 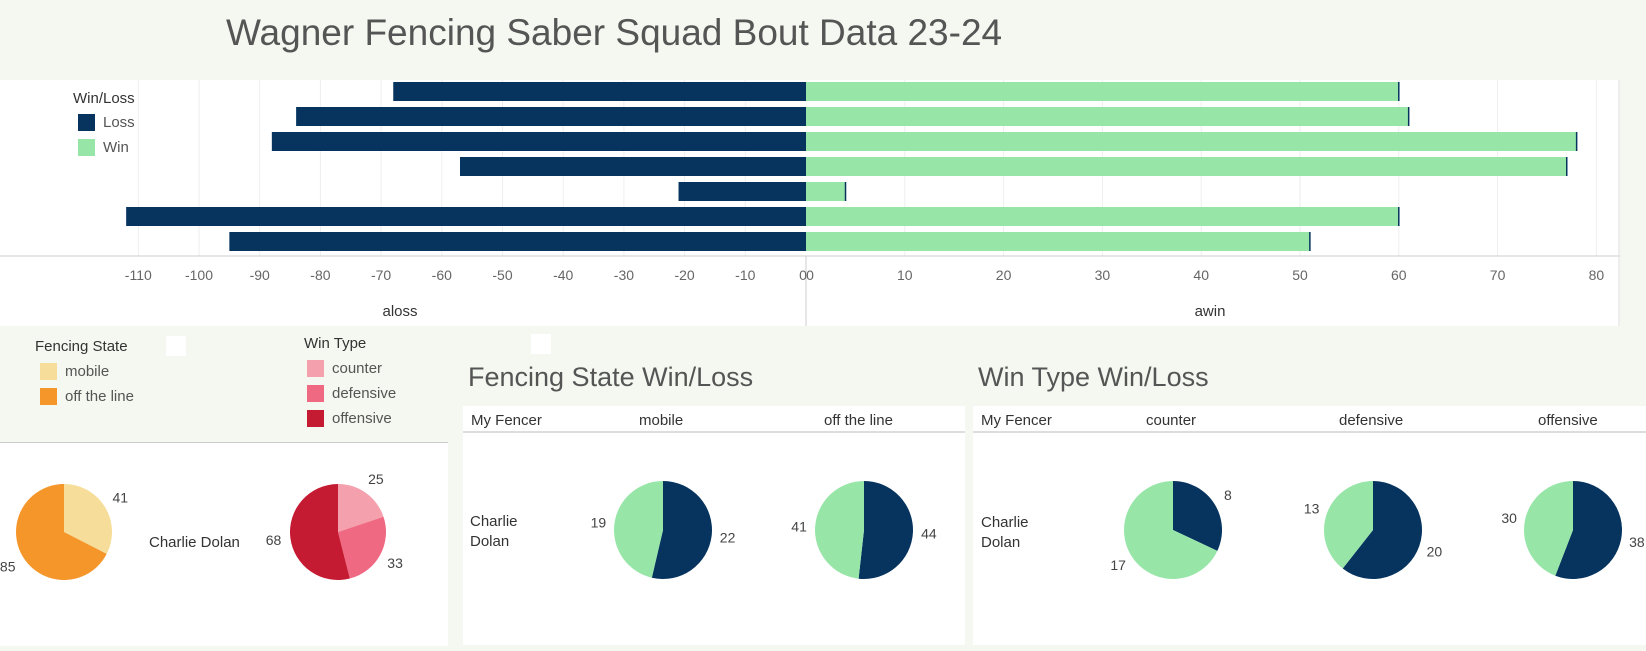 What do you see at coordinates (357, 368) in the screenshot?
I see `legend-label-counter: counter` at bounding box center [357, 368].